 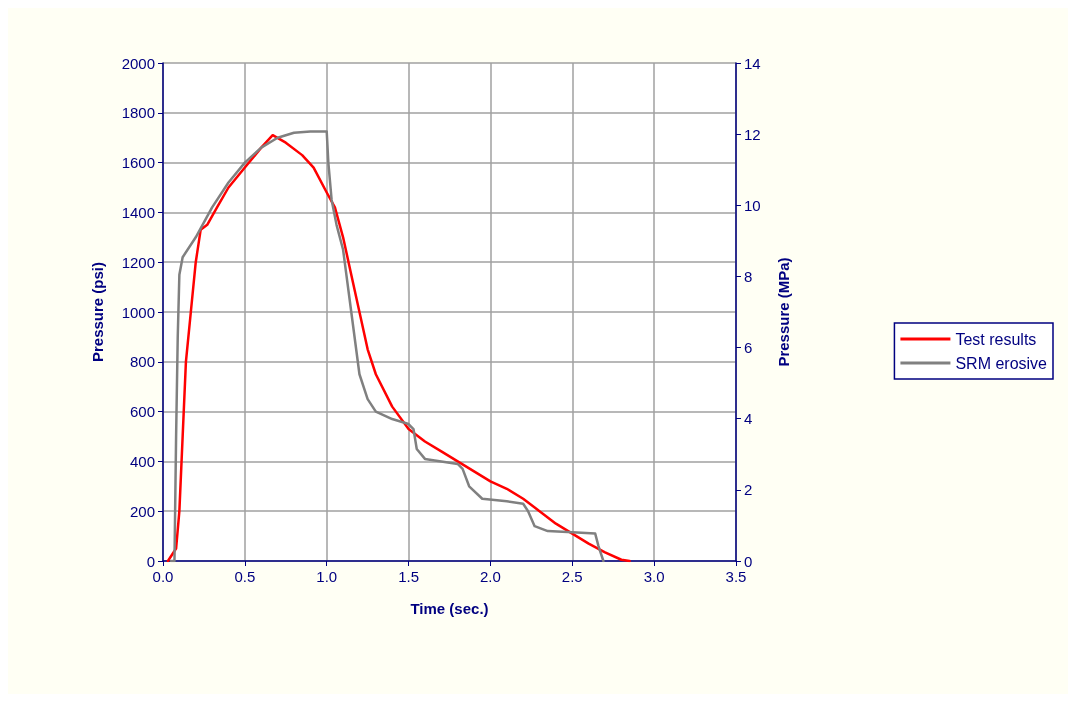 I want to click on y2-tick-label: 12, so click(x=752, y=134).